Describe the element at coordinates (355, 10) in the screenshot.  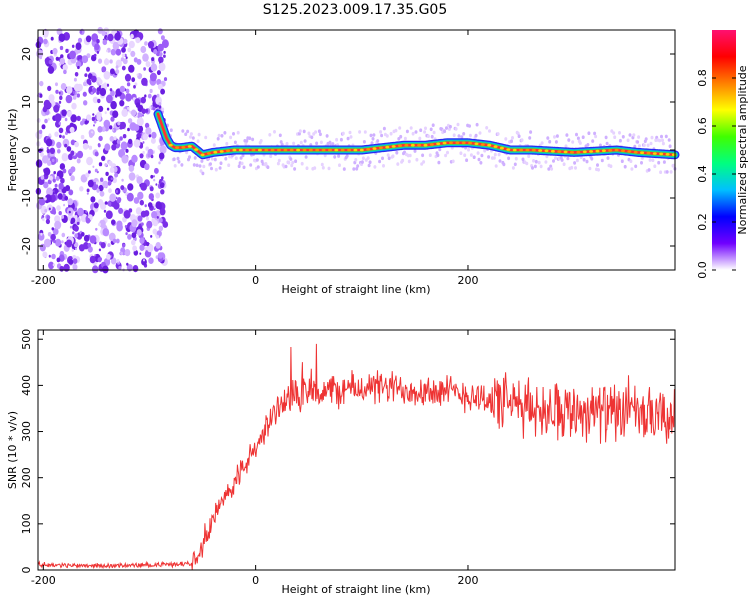
I see `chart-title: S125.2023.009.17.35.G05` at that location.